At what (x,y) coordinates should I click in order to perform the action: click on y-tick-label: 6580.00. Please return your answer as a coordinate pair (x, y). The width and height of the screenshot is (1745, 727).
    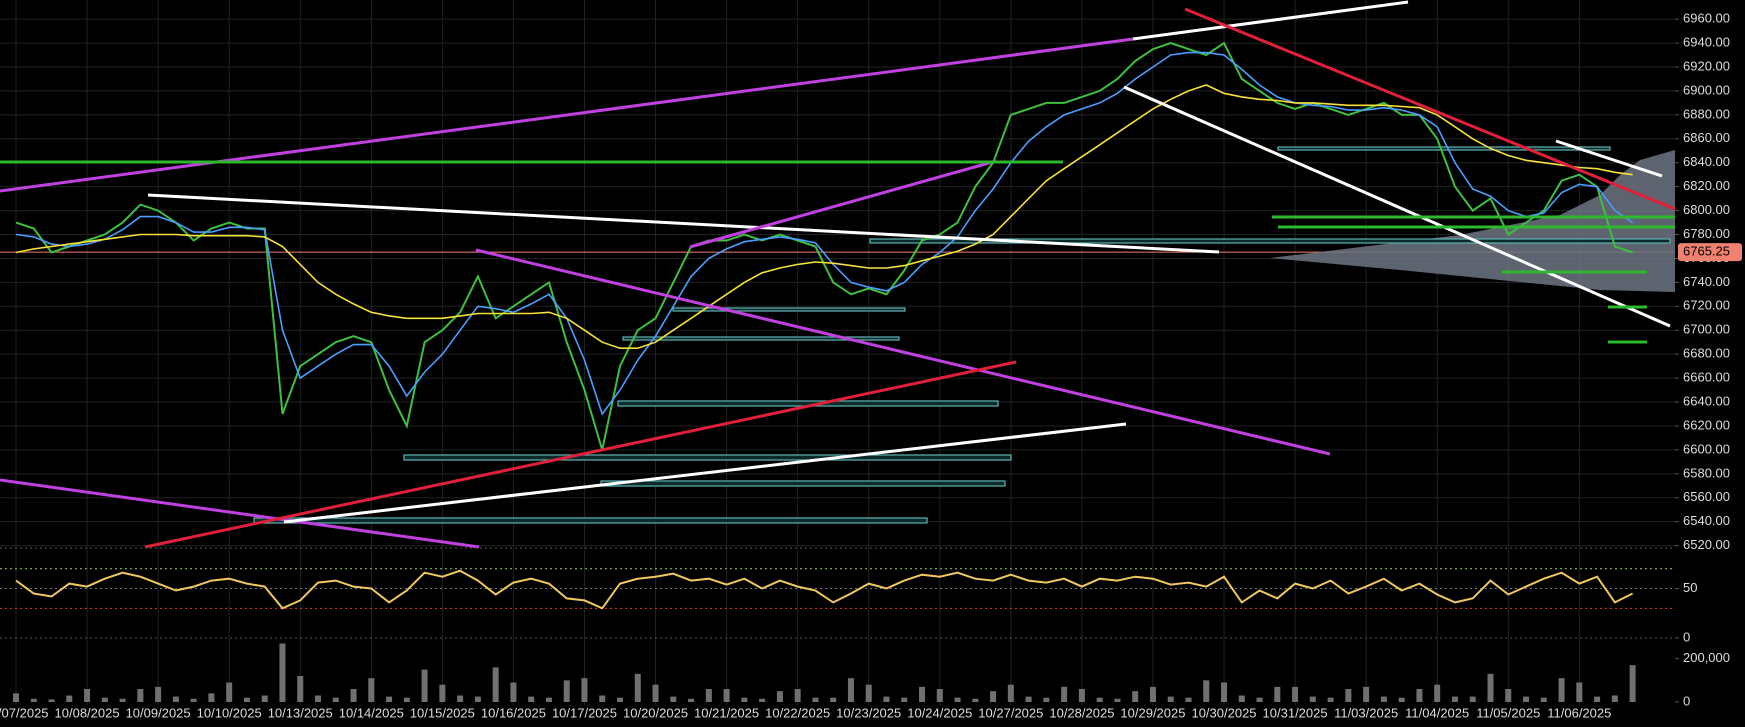
    Looking at the image, I should click on (1706, 472).